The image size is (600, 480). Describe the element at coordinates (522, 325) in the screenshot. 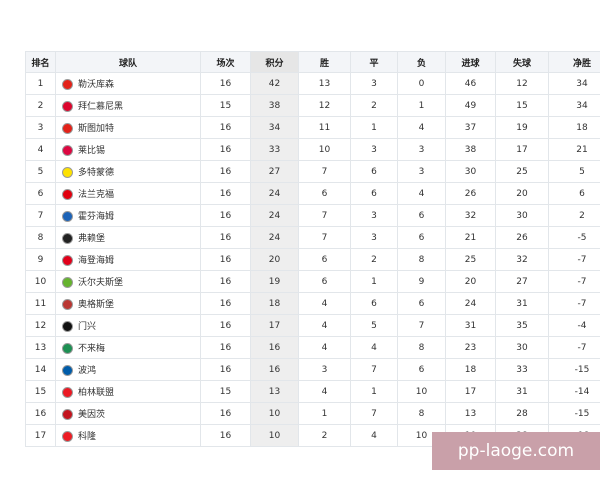

I see `table-cell: 35` at that location.